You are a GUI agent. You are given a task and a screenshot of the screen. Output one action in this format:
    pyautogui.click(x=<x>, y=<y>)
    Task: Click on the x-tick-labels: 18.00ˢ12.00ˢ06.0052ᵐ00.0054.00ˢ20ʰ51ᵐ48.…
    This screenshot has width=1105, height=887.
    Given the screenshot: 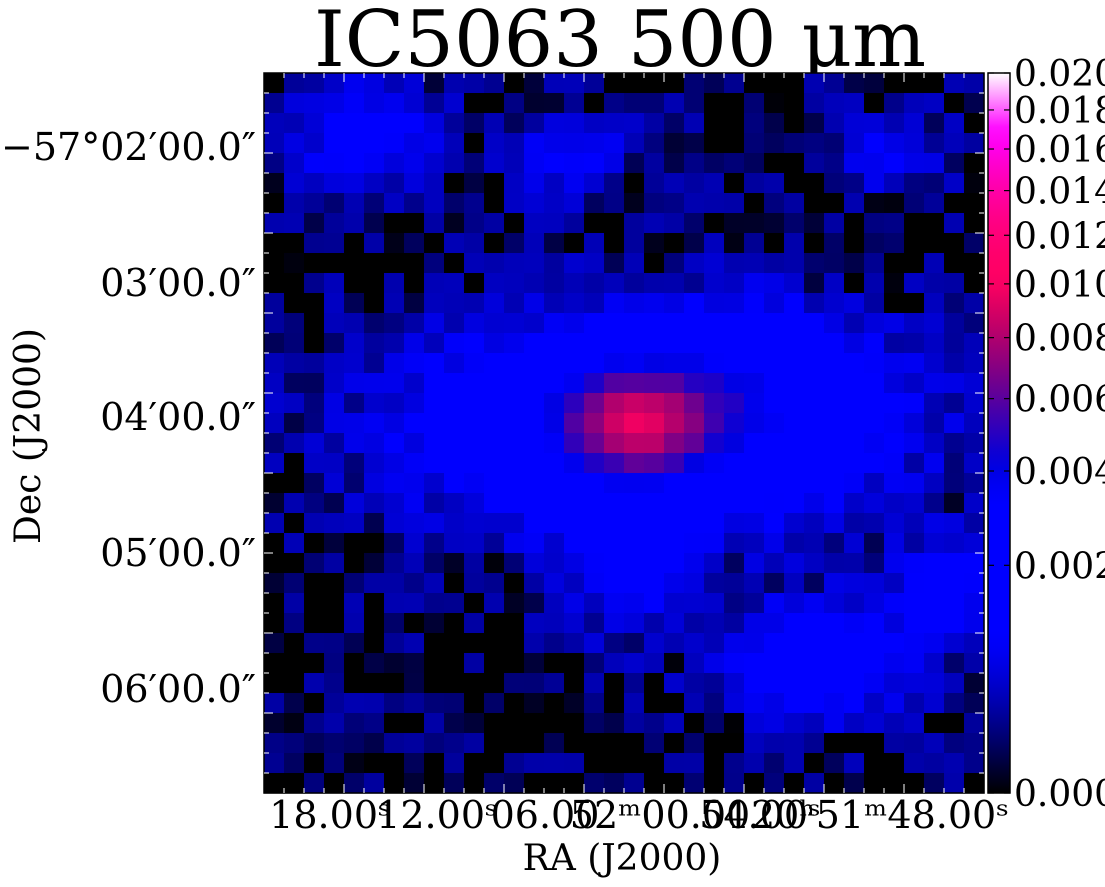 What is the action you would take?
    pyautogui.click(x=639, y=815)
    